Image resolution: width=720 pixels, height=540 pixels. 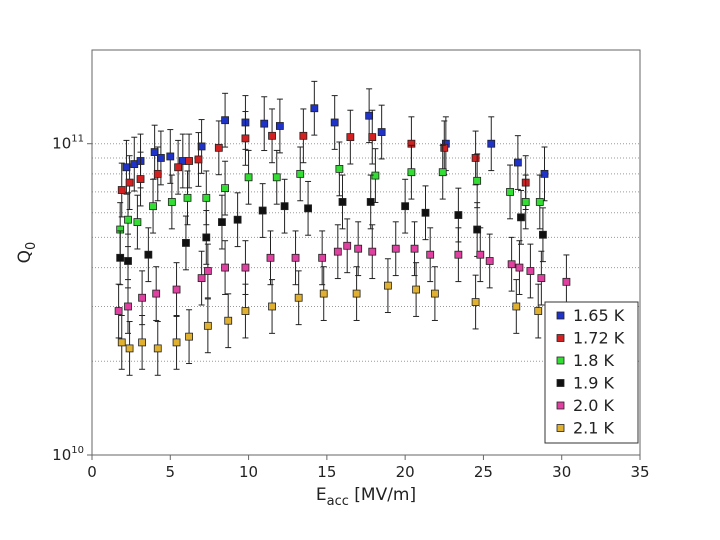 I want to click on legend-label: 1.72 K, so click(x=599, y=338).